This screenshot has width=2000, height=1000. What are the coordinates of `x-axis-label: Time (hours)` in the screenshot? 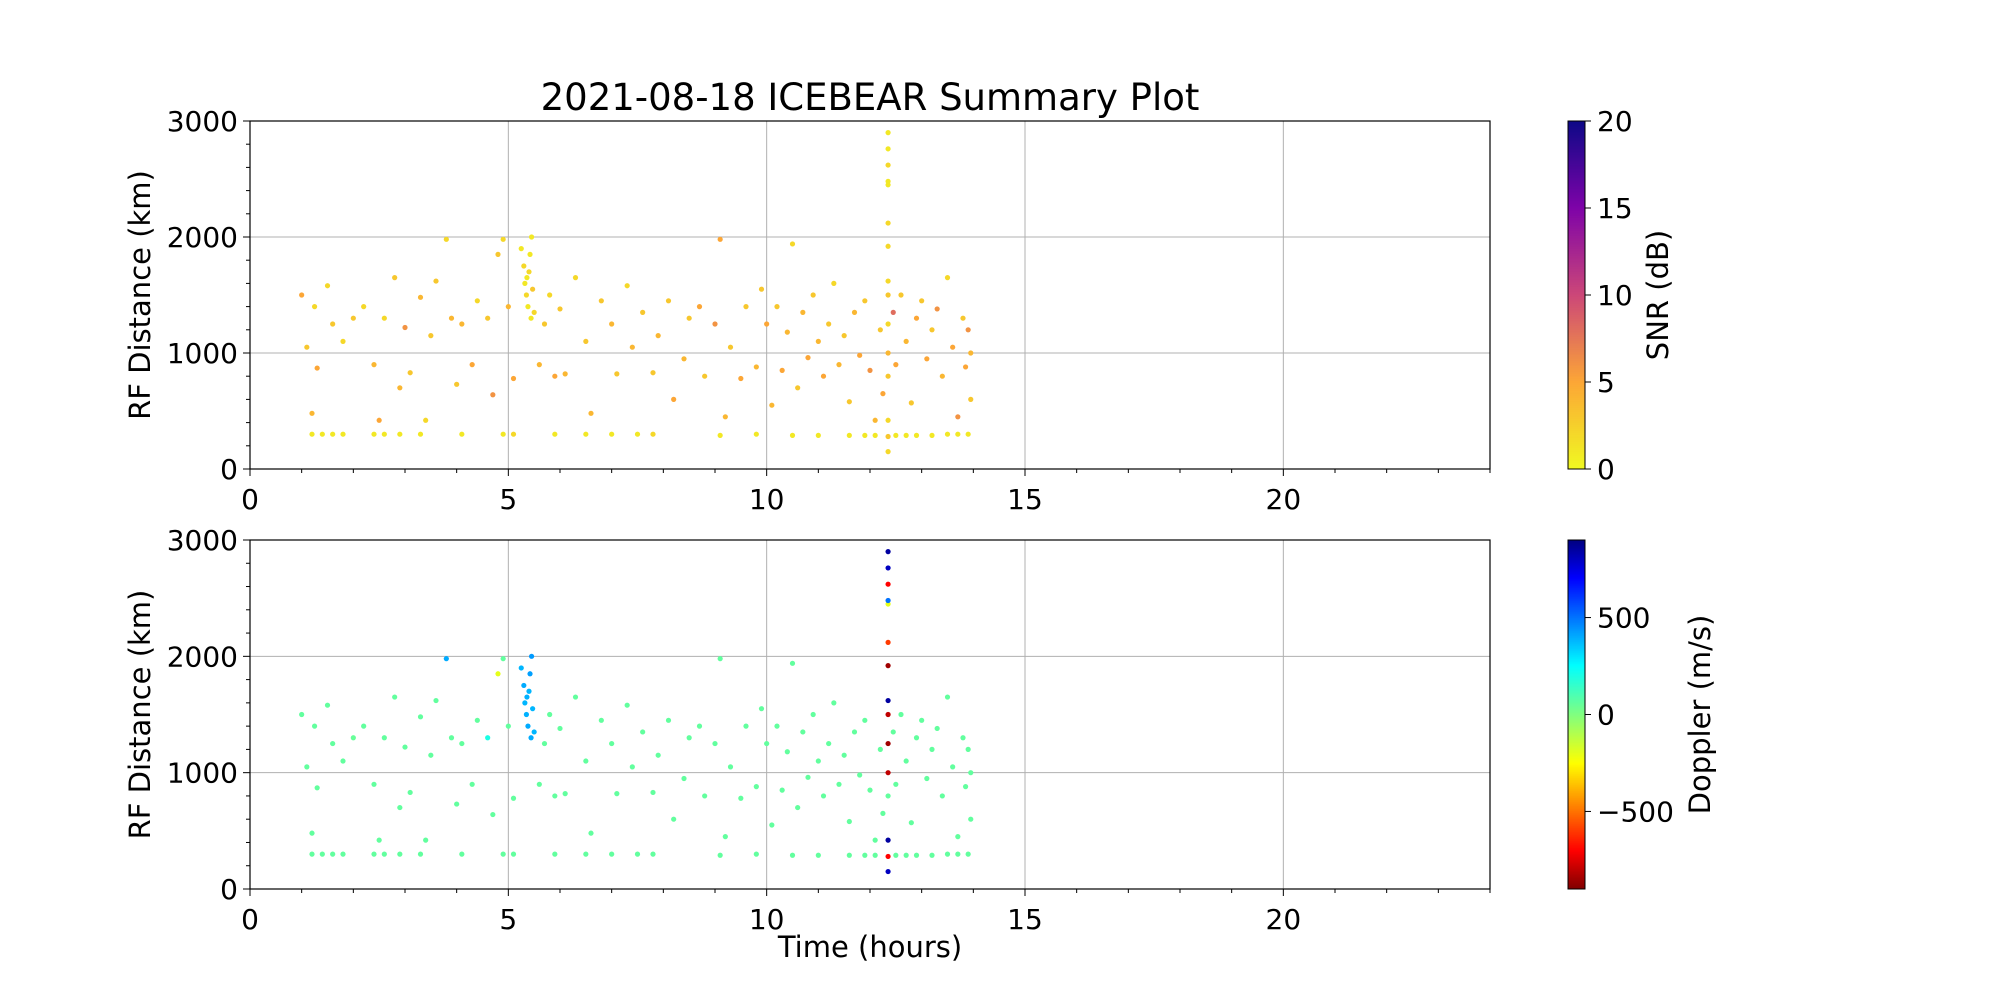 It's located at (869, 947).